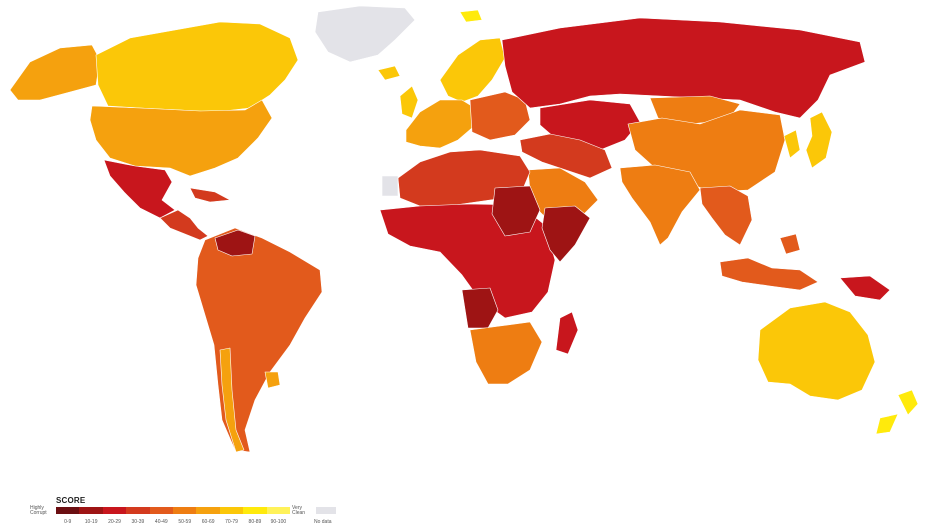 Image resolution: width=942 pixels, height=529 pixels. I want to click on region-india, so click(660, 205).